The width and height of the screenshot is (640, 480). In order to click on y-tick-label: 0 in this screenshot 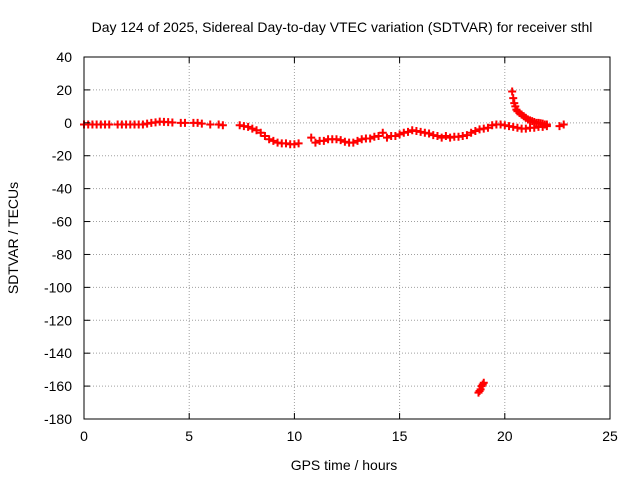, I will do `click(68, 123)`.